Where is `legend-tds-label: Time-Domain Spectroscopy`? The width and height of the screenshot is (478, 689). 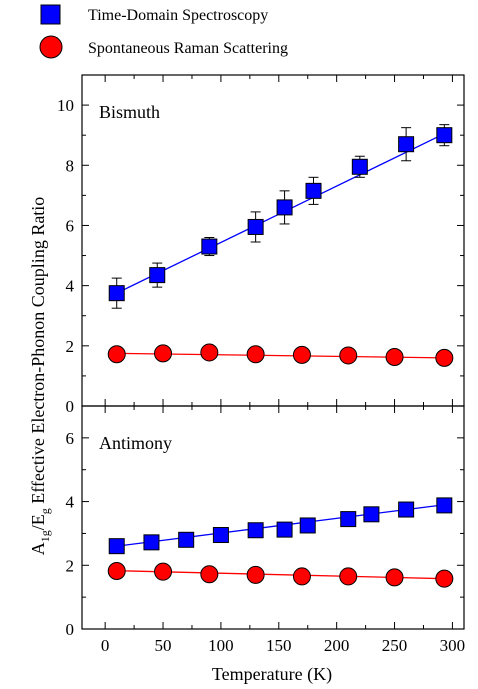
legend-tds-label: Time-Domain Spectroscopy is located at coordinates (178, 15).